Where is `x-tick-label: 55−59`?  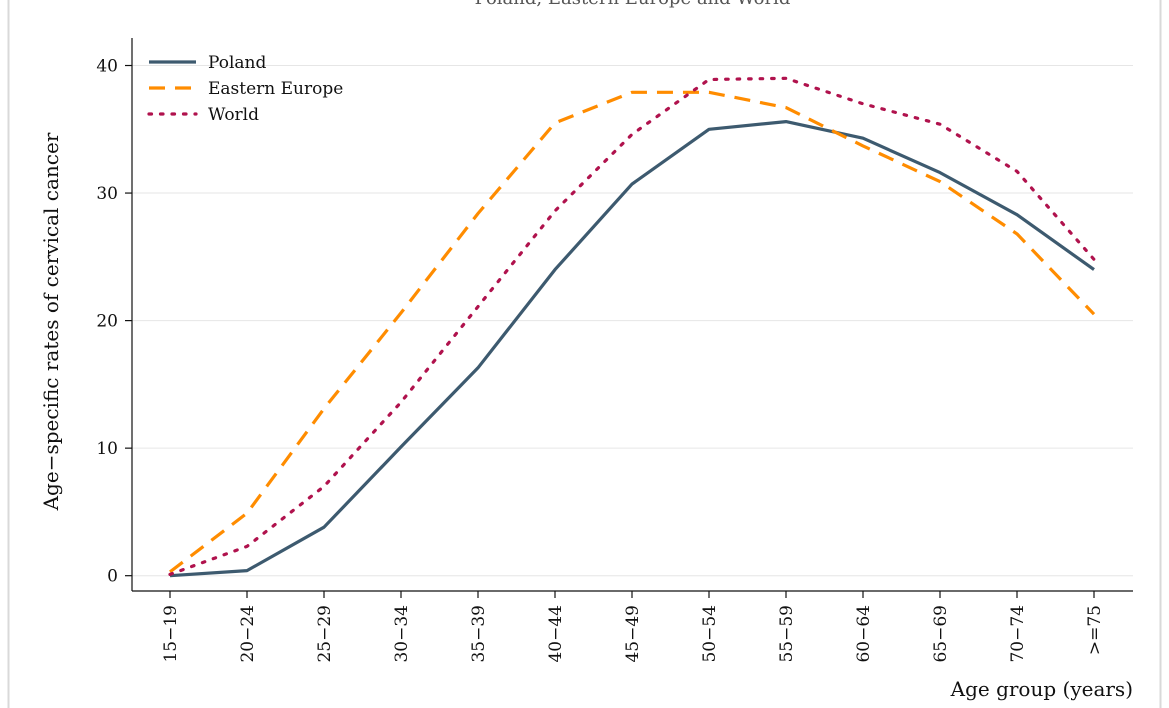 x-tick-label: 55−59 is located at coordinates (787, 634).